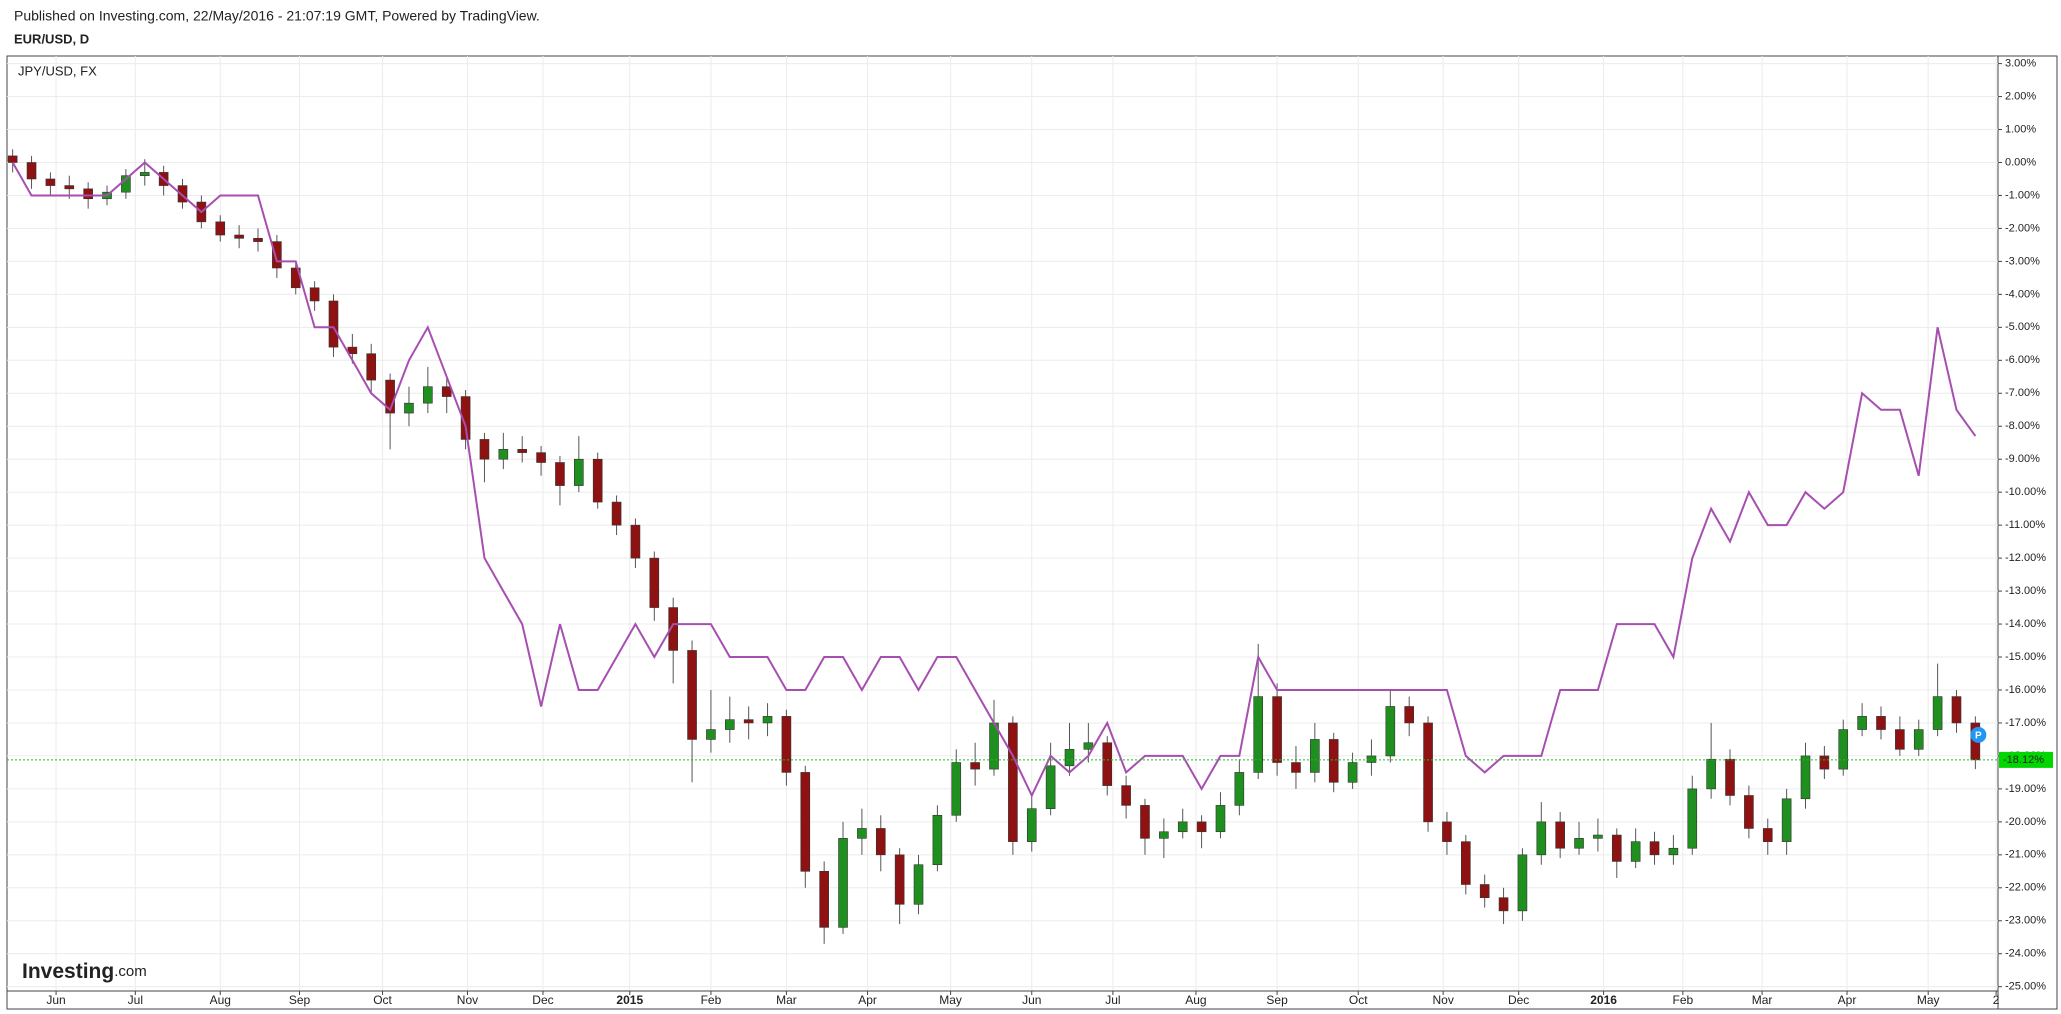 This screenshot has width=2061, height=1014. I want to click on x-tick-label: Apr, so click(1847, 1000).